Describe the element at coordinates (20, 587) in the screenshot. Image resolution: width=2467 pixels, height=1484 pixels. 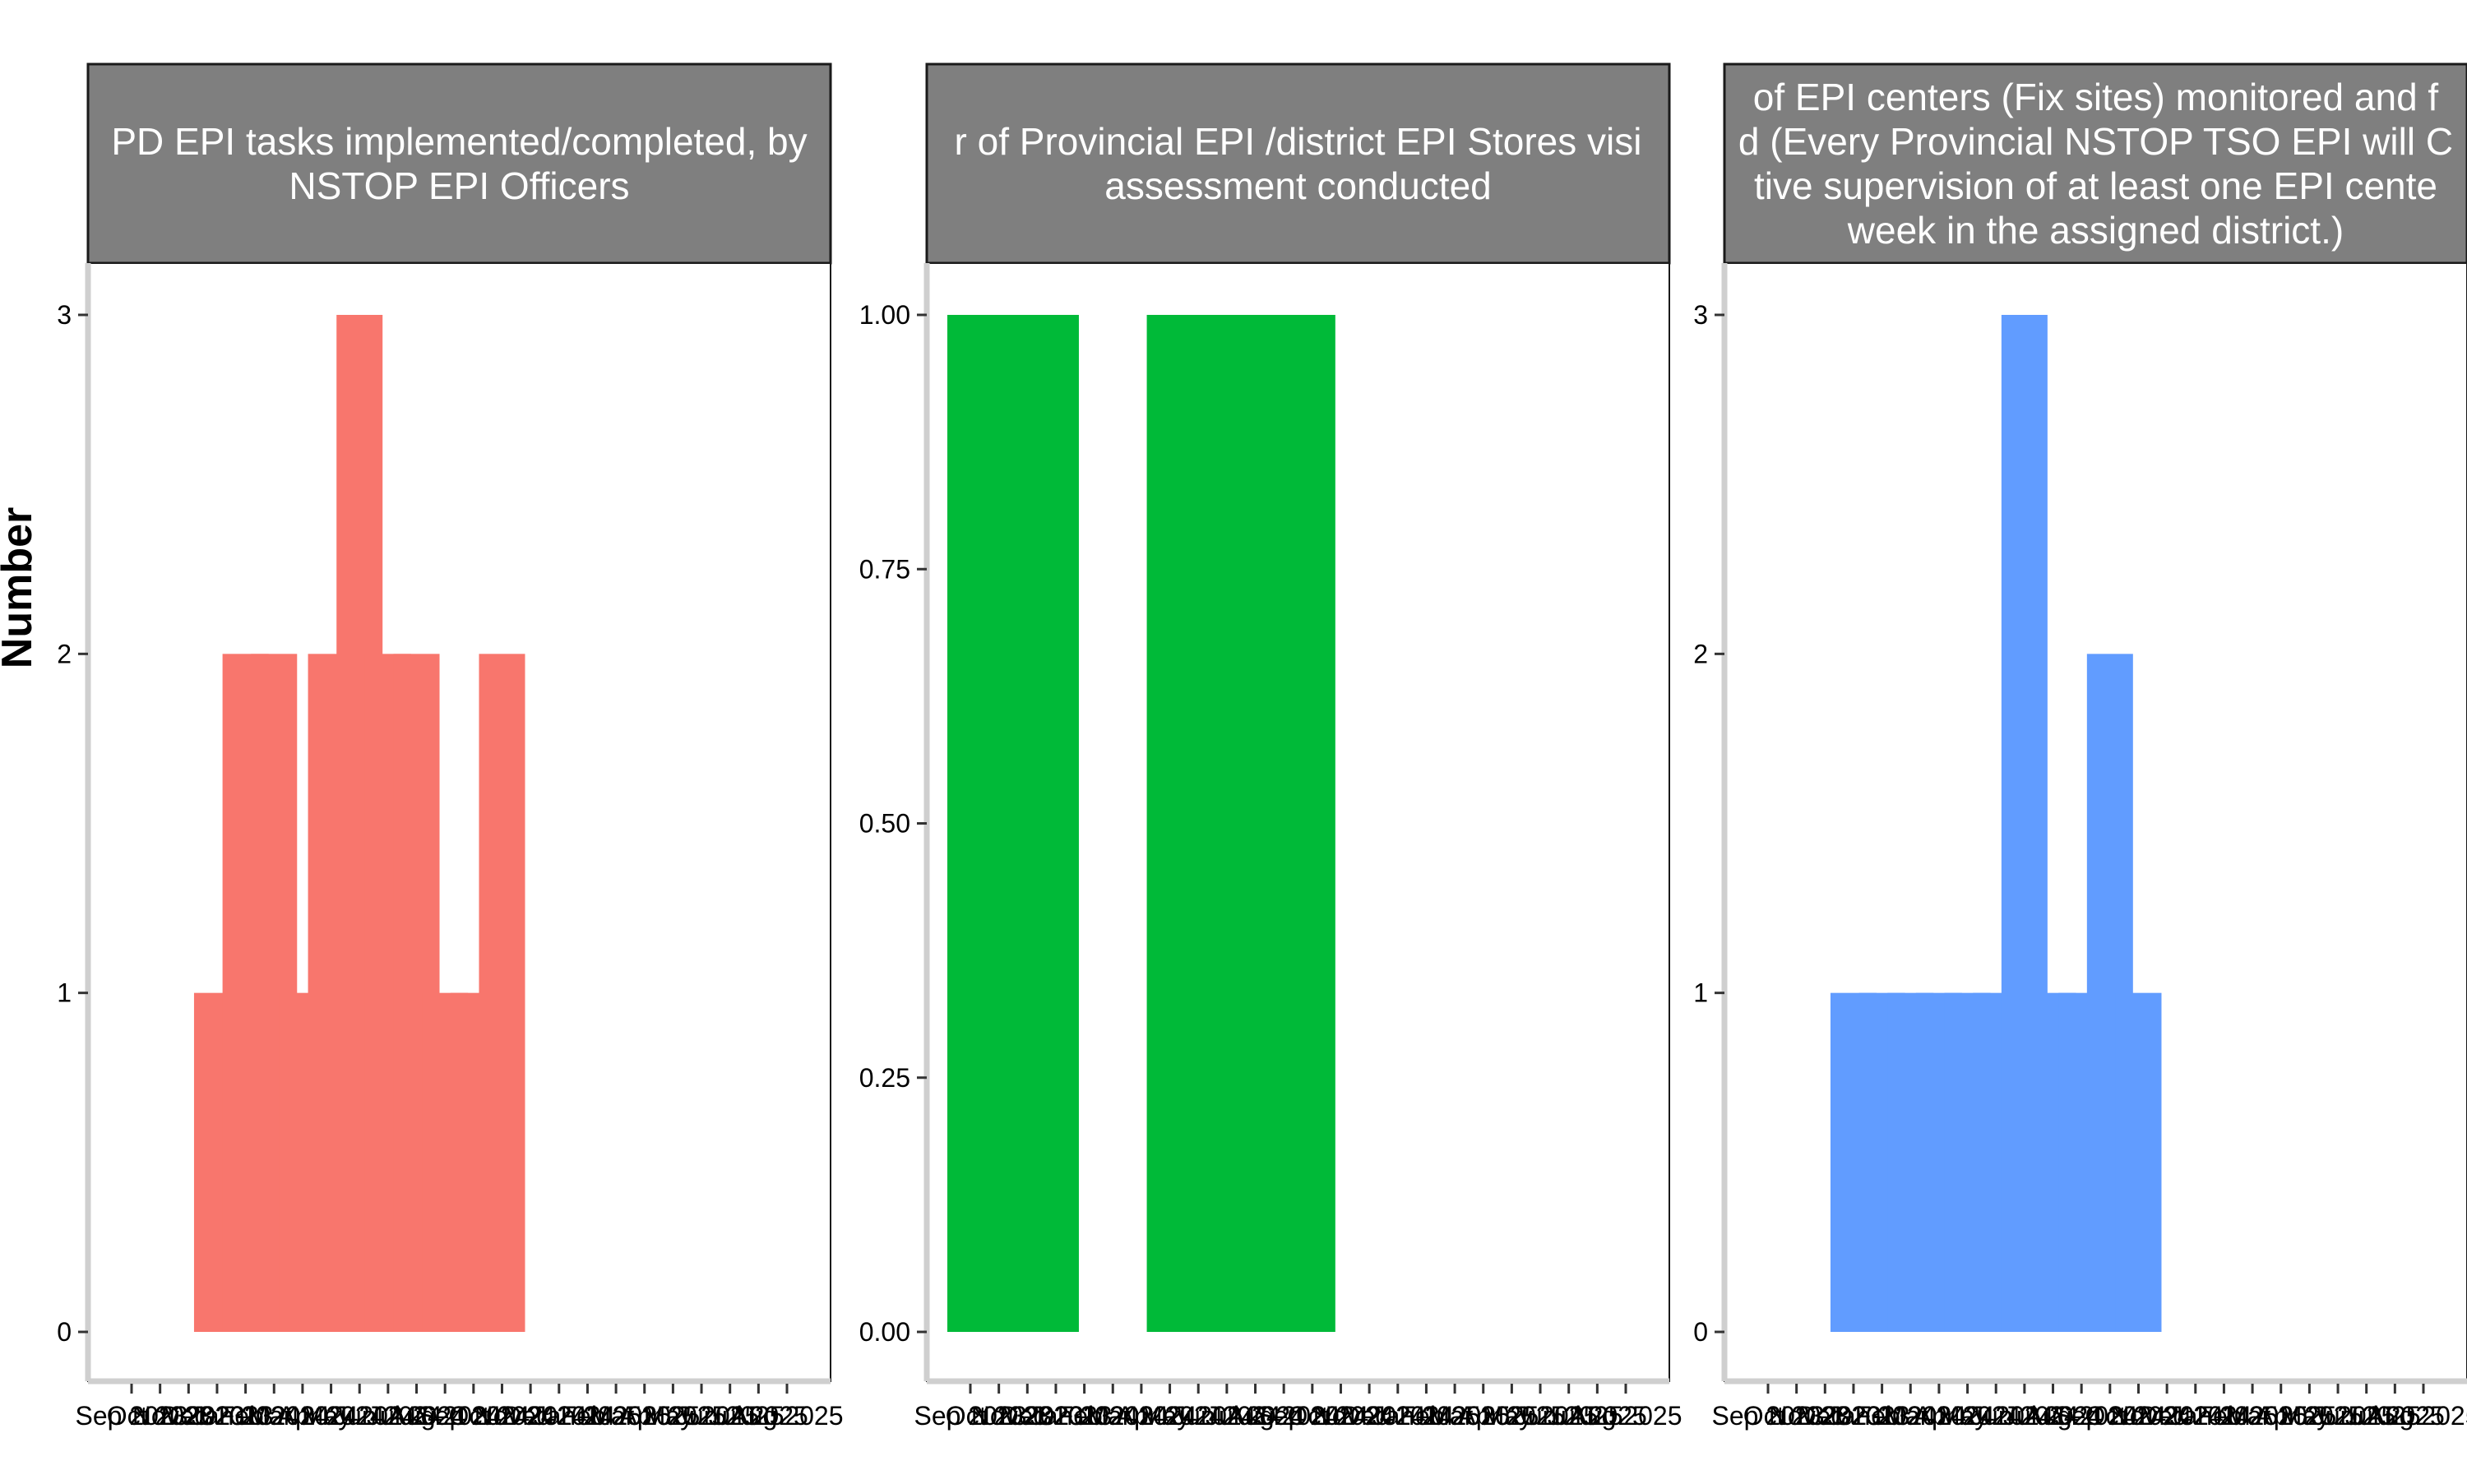
I see `y-axis-label: Number` at that location.